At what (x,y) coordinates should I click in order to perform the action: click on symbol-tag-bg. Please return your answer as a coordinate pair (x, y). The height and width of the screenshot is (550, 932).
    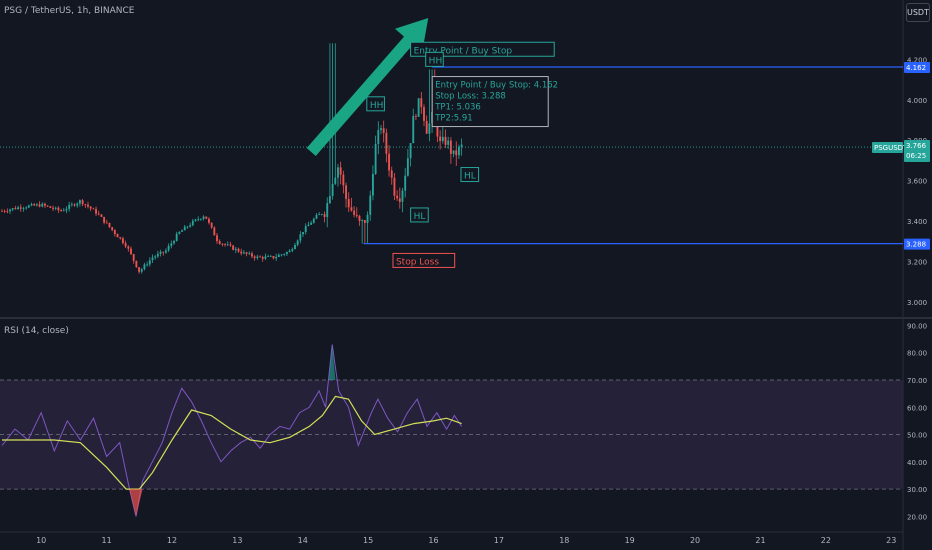
    Looking at the image, I should click on (887, 148).